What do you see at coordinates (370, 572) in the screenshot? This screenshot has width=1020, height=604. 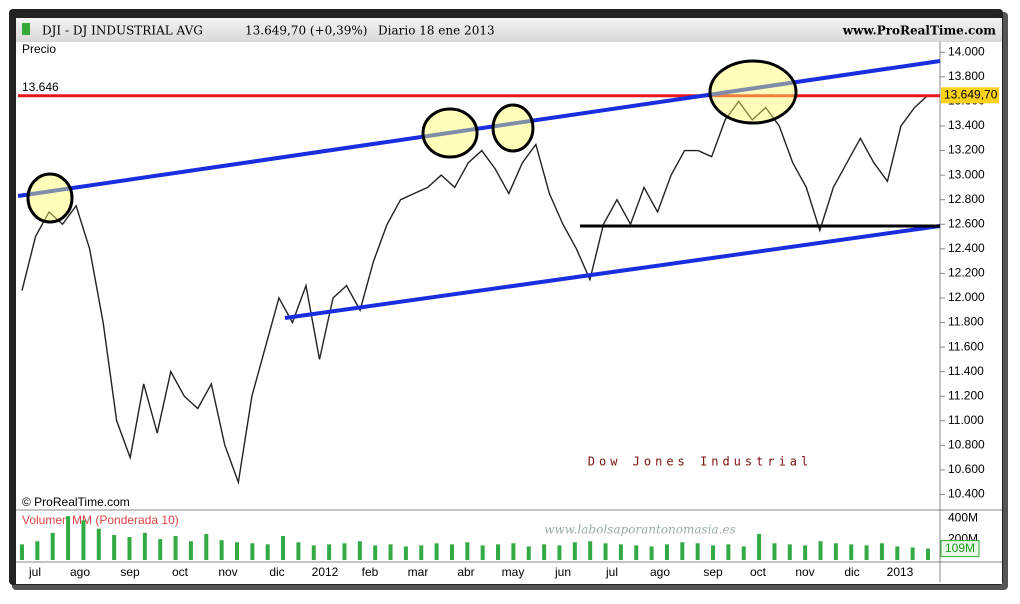 I see `x-tick-label: feb` at bounding box center [370, 572].